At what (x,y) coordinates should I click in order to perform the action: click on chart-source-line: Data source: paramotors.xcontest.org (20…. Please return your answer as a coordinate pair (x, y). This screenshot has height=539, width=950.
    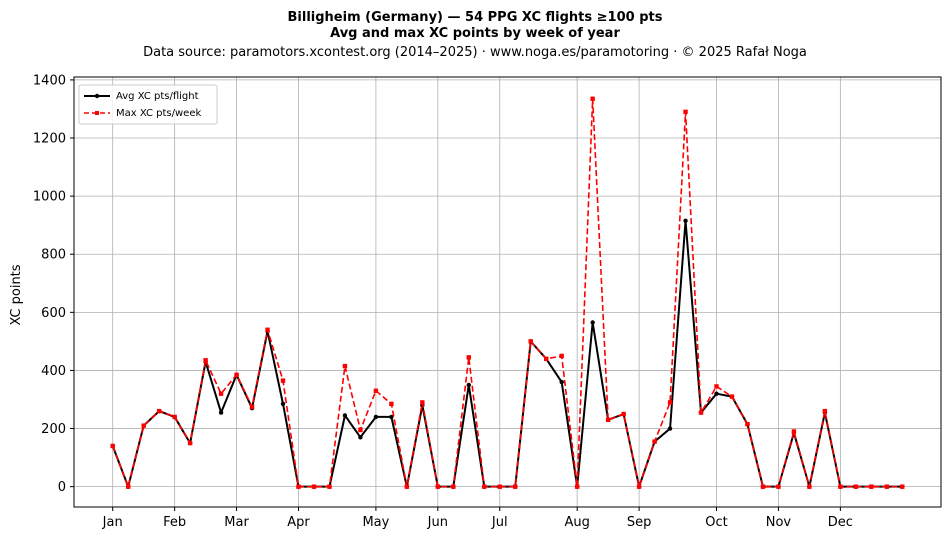
    Looking at the image, I should click on (475, 52).